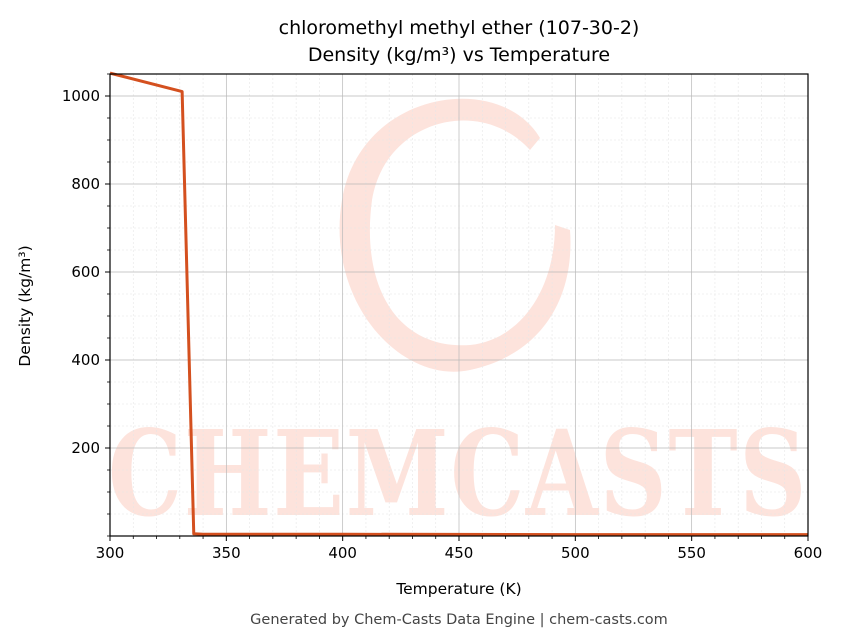 The width and height of the screenshot is (843, 644). I want to click on x-tick-label: 450, so click(459, 553).